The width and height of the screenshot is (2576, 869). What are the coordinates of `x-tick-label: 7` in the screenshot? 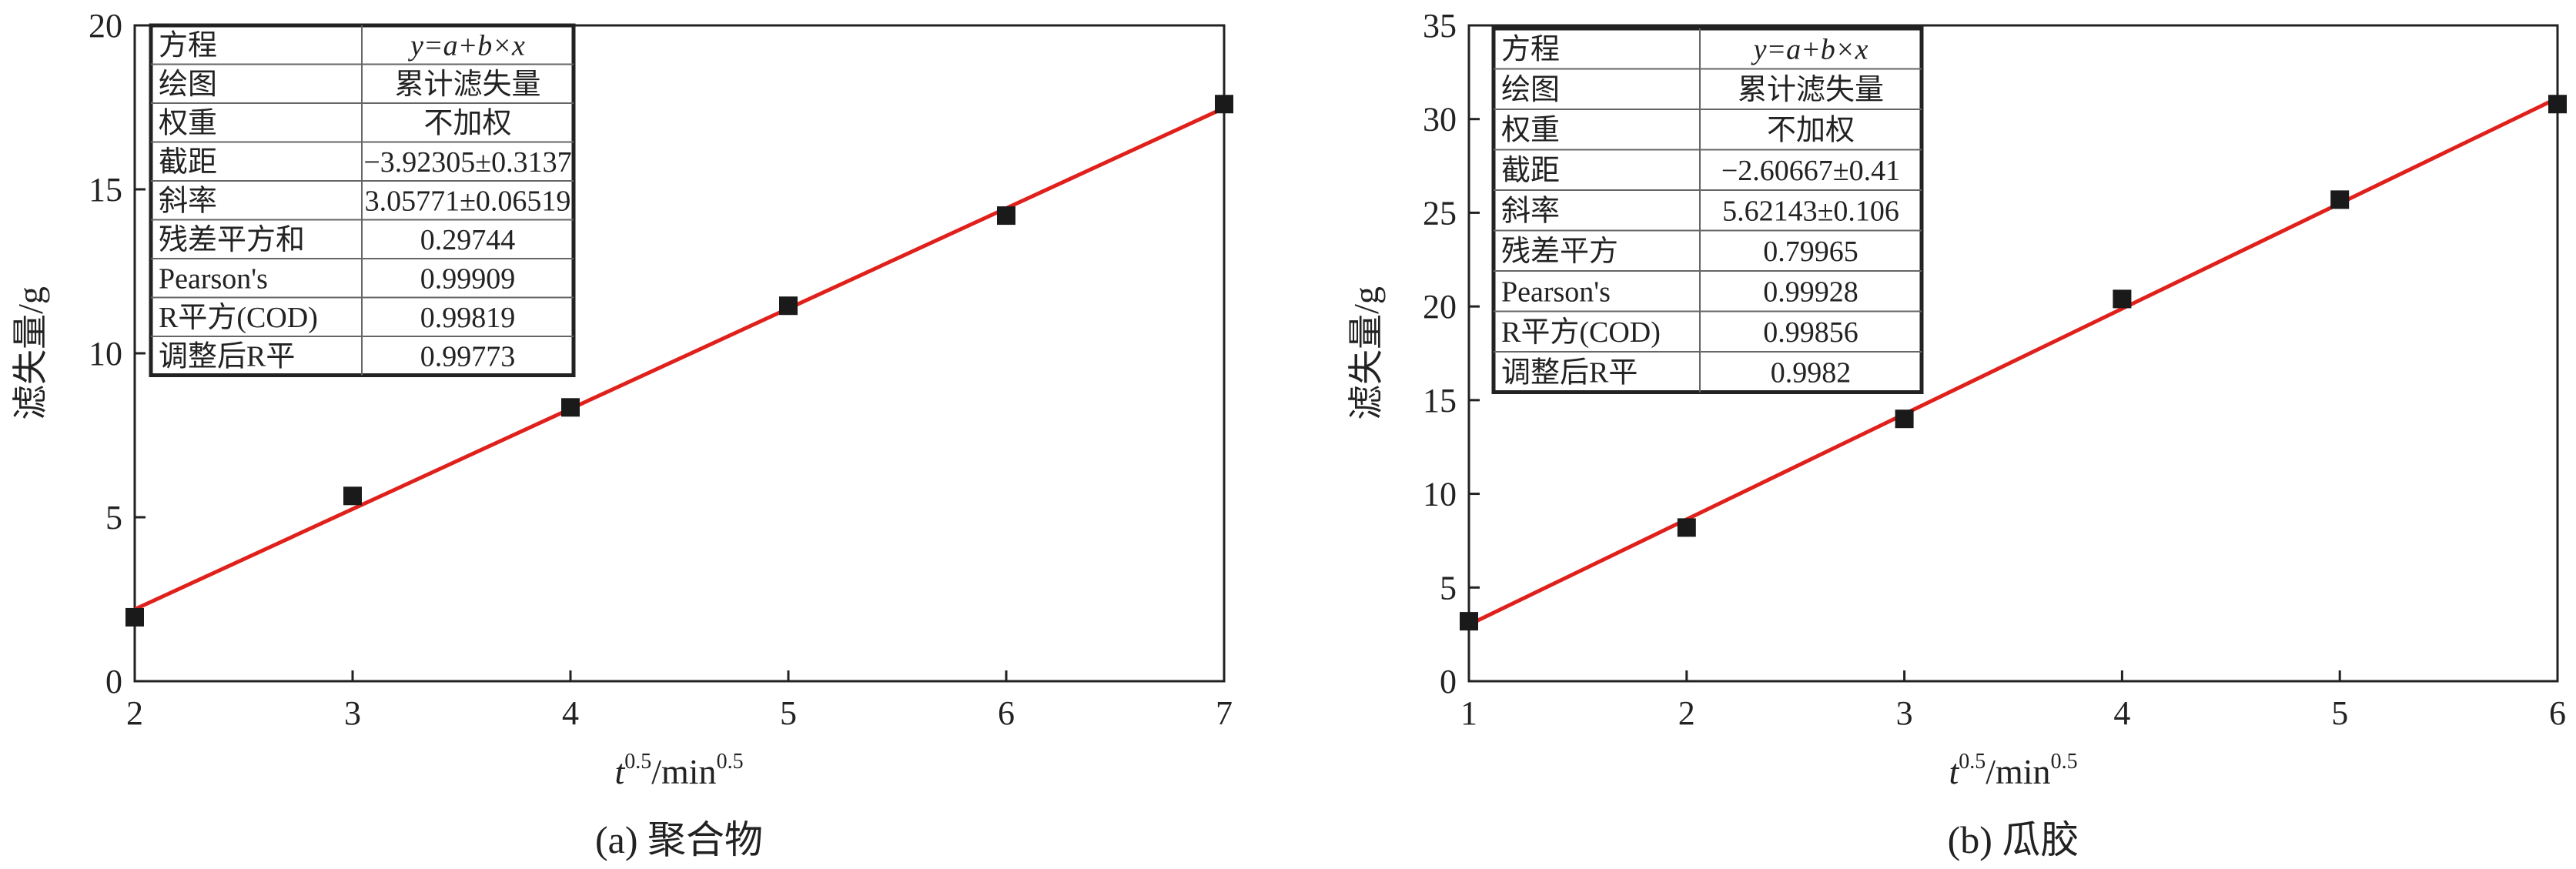 It's located at (1224, 713).